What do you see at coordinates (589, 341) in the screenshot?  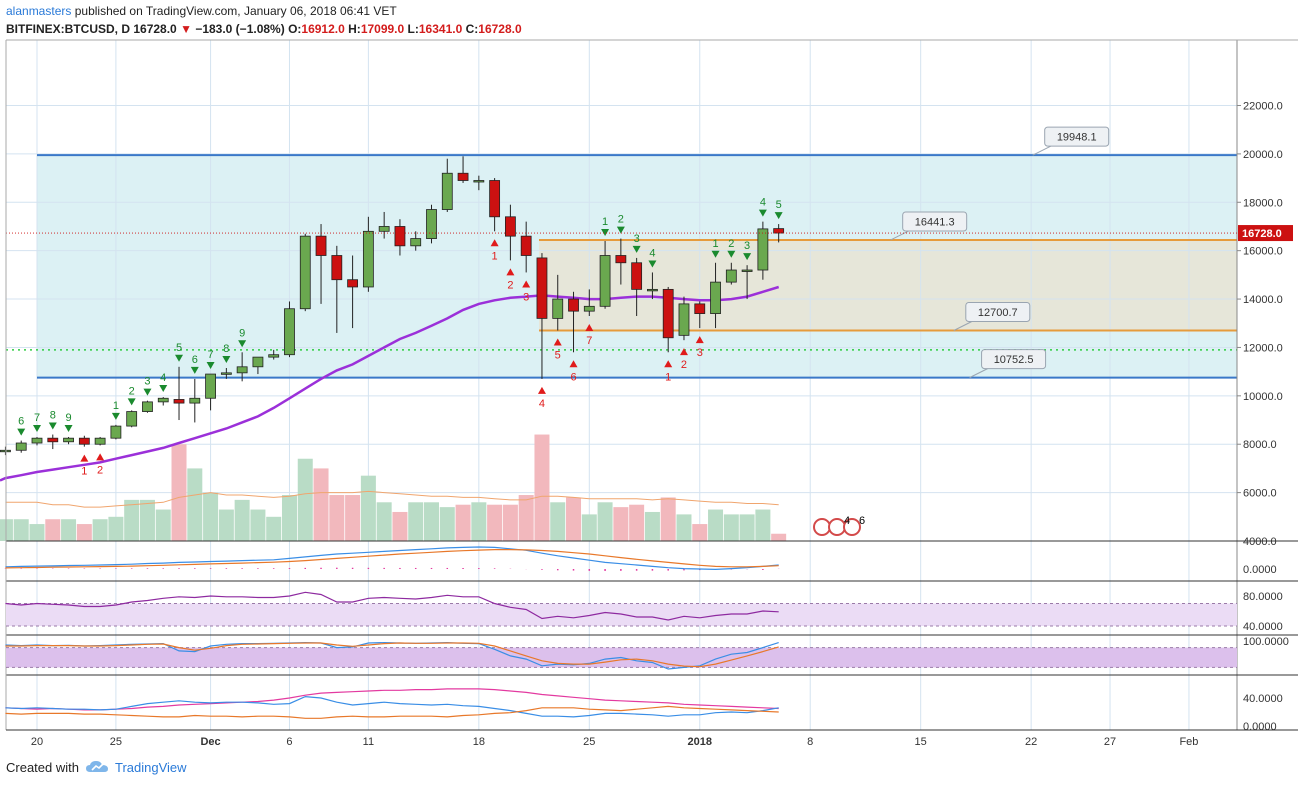 I see `buy-setup-count: 7` at bounding box center [589, 341].